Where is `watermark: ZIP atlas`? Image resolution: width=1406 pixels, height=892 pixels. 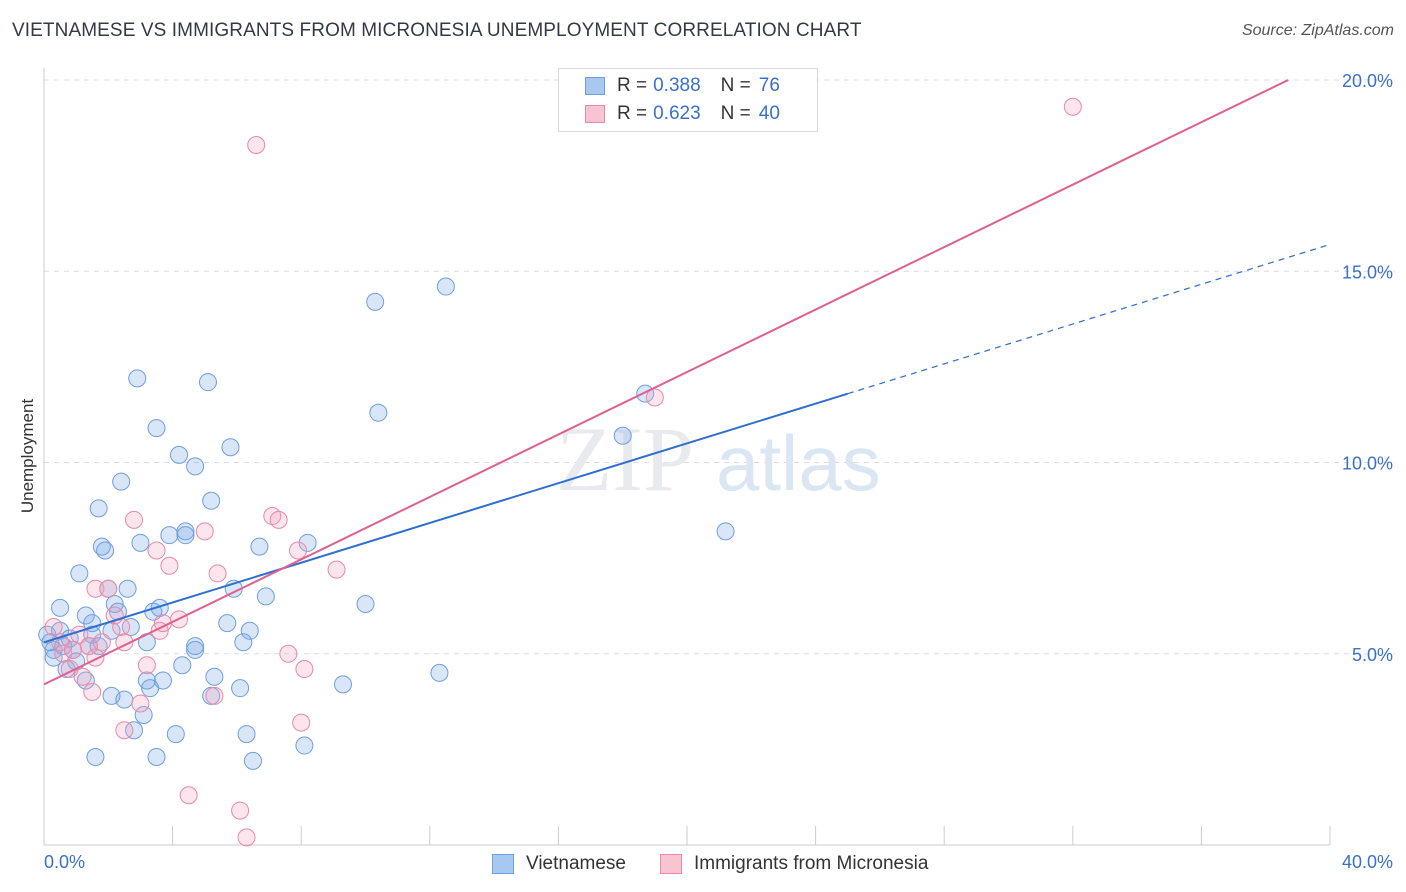 watermark: ZIP atlas is located at coordinates (718, 459).